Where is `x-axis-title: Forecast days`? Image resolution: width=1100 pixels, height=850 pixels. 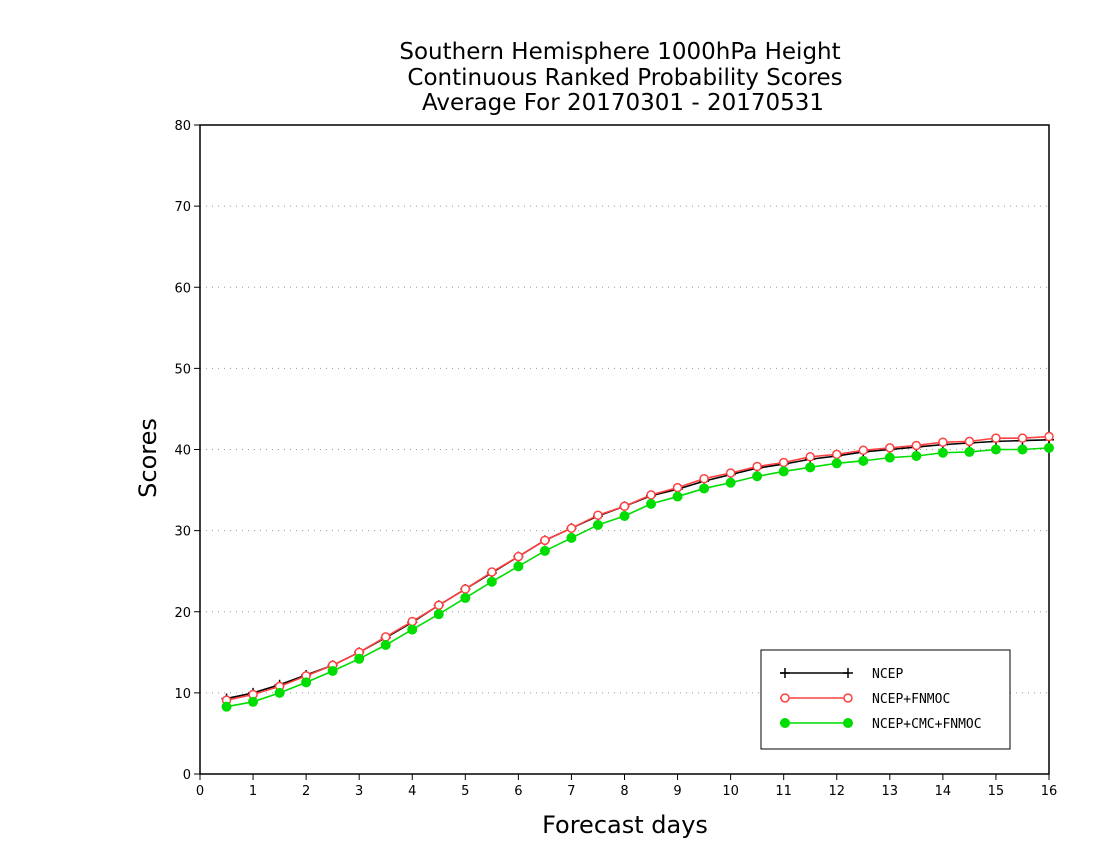 x-axis-title: Forecast days is located at coordinates (625, 825).